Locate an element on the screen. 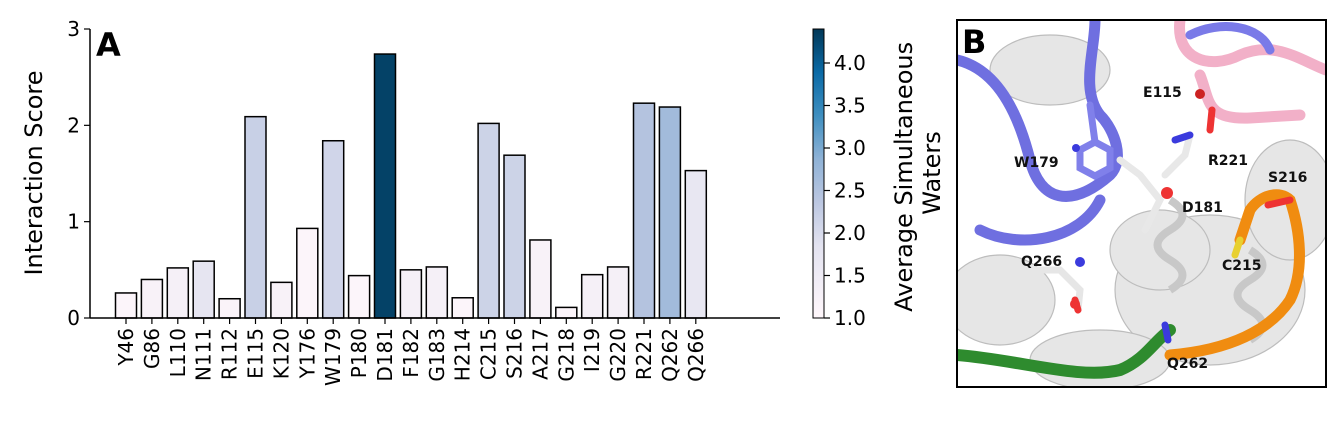 The width and height of the screenshot is (1334, 428). bar-r221 is located at coordinates (644, 210).